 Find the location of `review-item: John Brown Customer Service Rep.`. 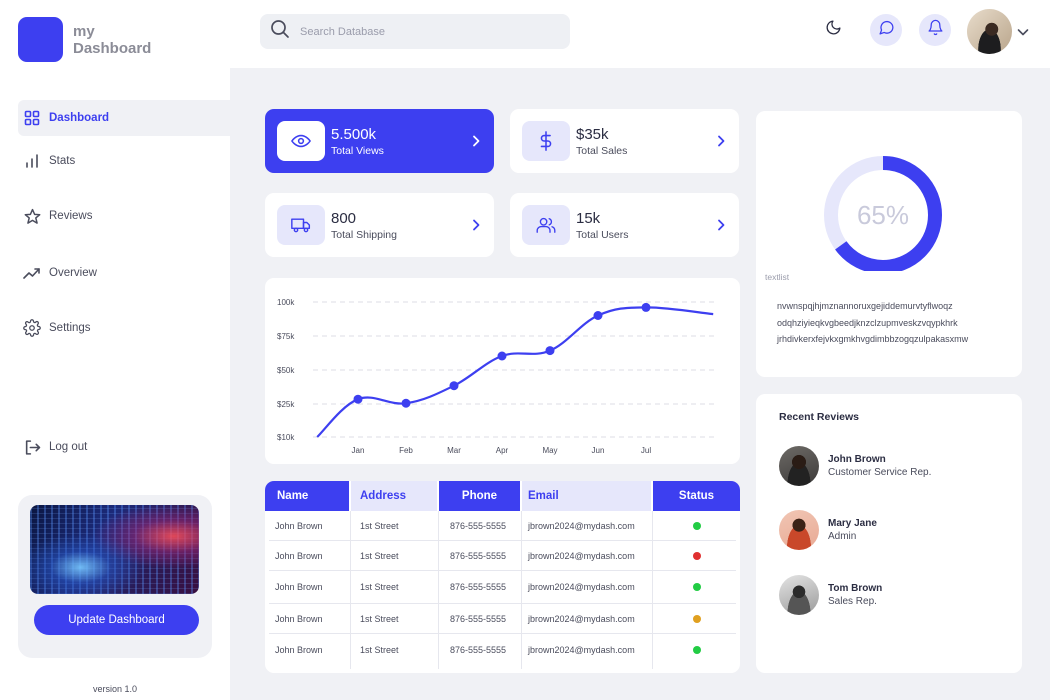

review-item: John Brown Customer Service Rep. is located at coordinates (894, 466).